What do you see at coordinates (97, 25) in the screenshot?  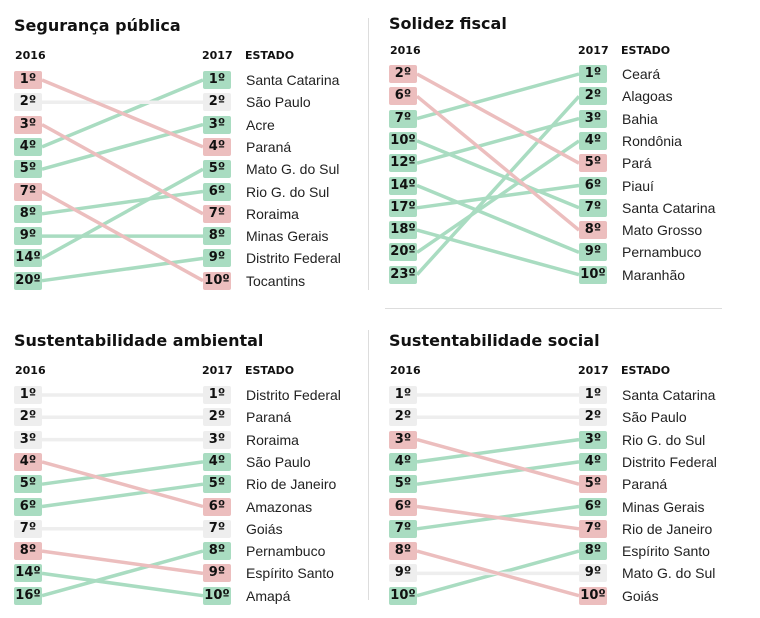 I see `panel-title: Segurança pública` at bounding box center [97, 25].